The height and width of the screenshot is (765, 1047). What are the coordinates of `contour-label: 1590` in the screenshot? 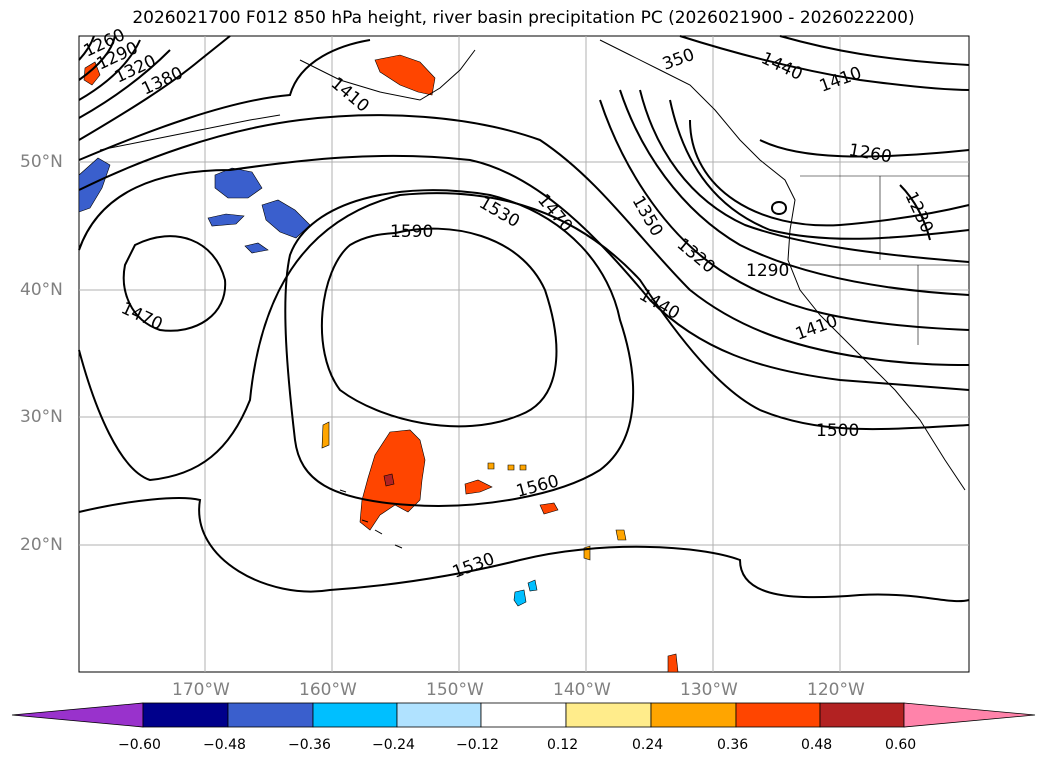 It's located at (411, 232).